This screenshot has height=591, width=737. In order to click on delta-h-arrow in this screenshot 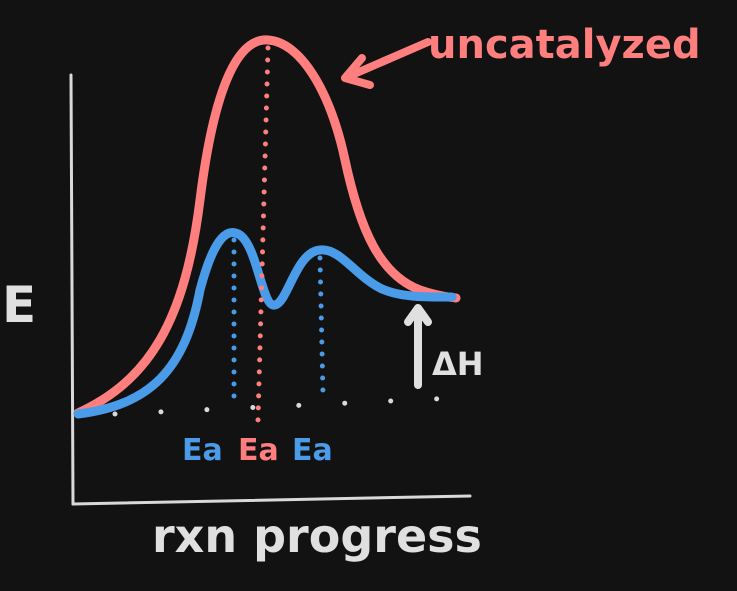, I will do `click(418, 346)`.